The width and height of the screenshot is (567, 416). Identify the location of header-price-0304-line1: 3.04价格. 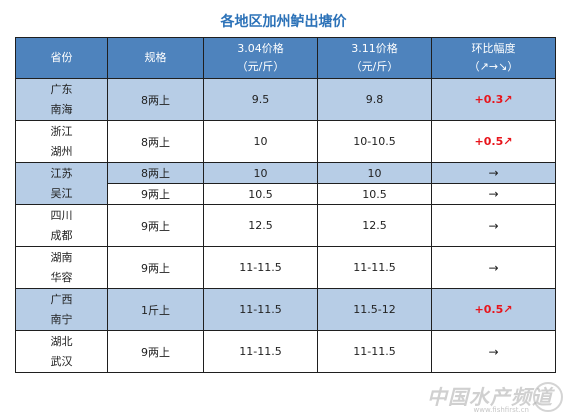
(260, 48).